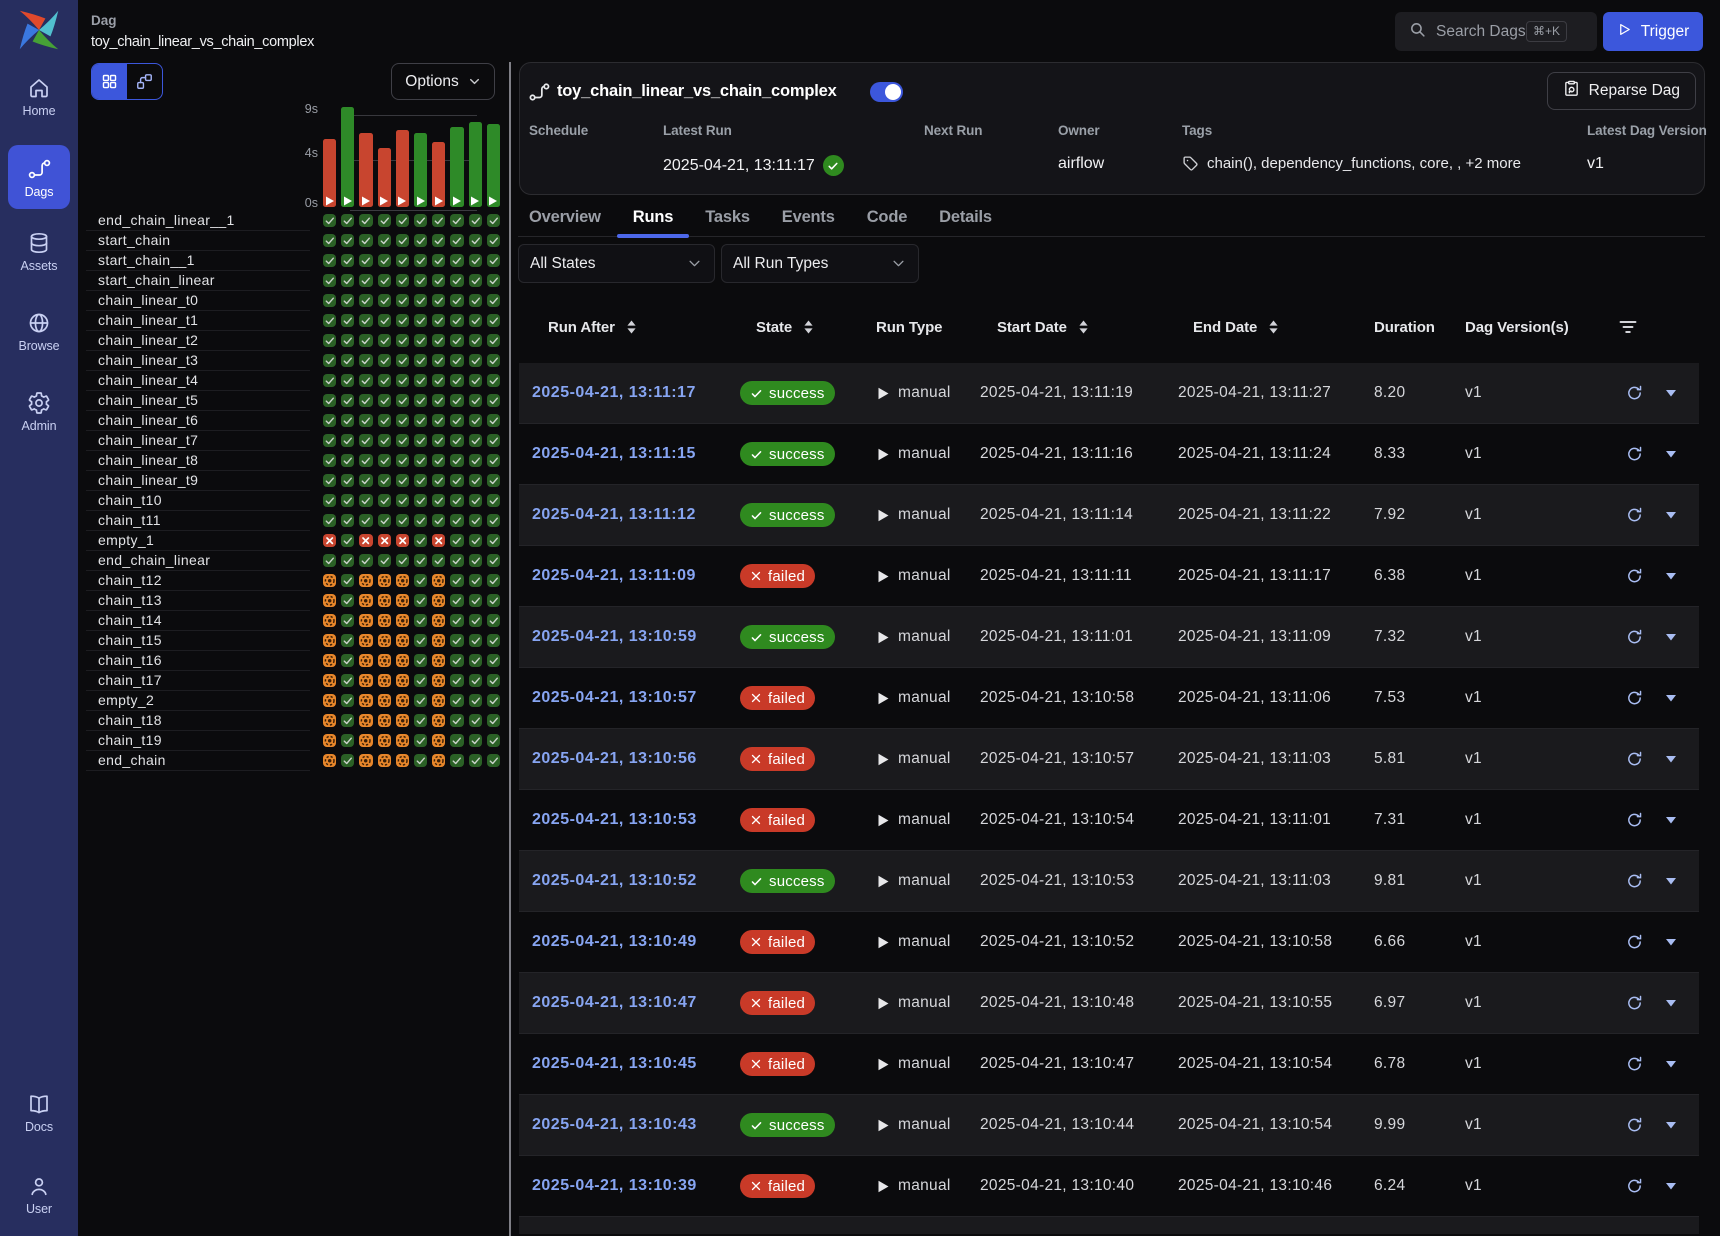 The image size is (1720, 1236). Describe the element at coordinates (786, 327) in the screenshot. I see `column-header-state: State` at that location.